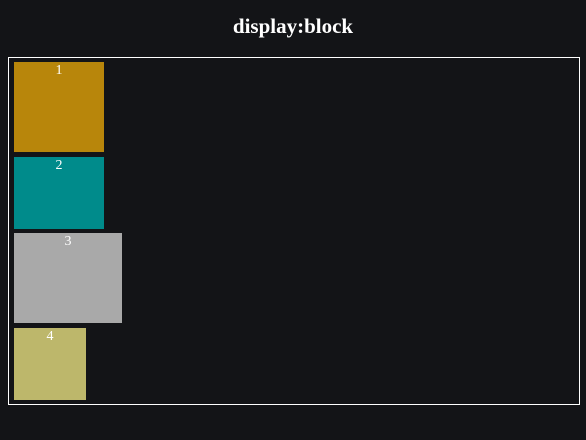  I want to click on box-label: 1, so click(59, 70).